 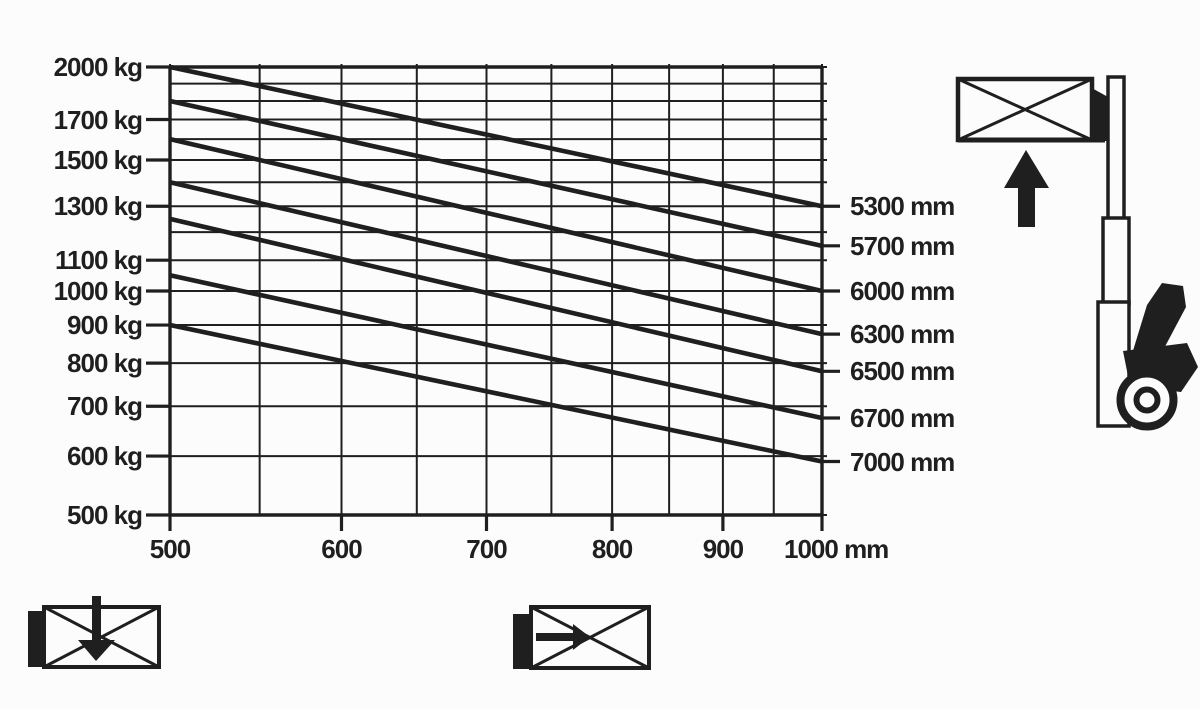 What do you see at coordinates (105, 456) in the screenshot?
I see `y-axis-label: 600 kg` at bounding box center [105, 456].